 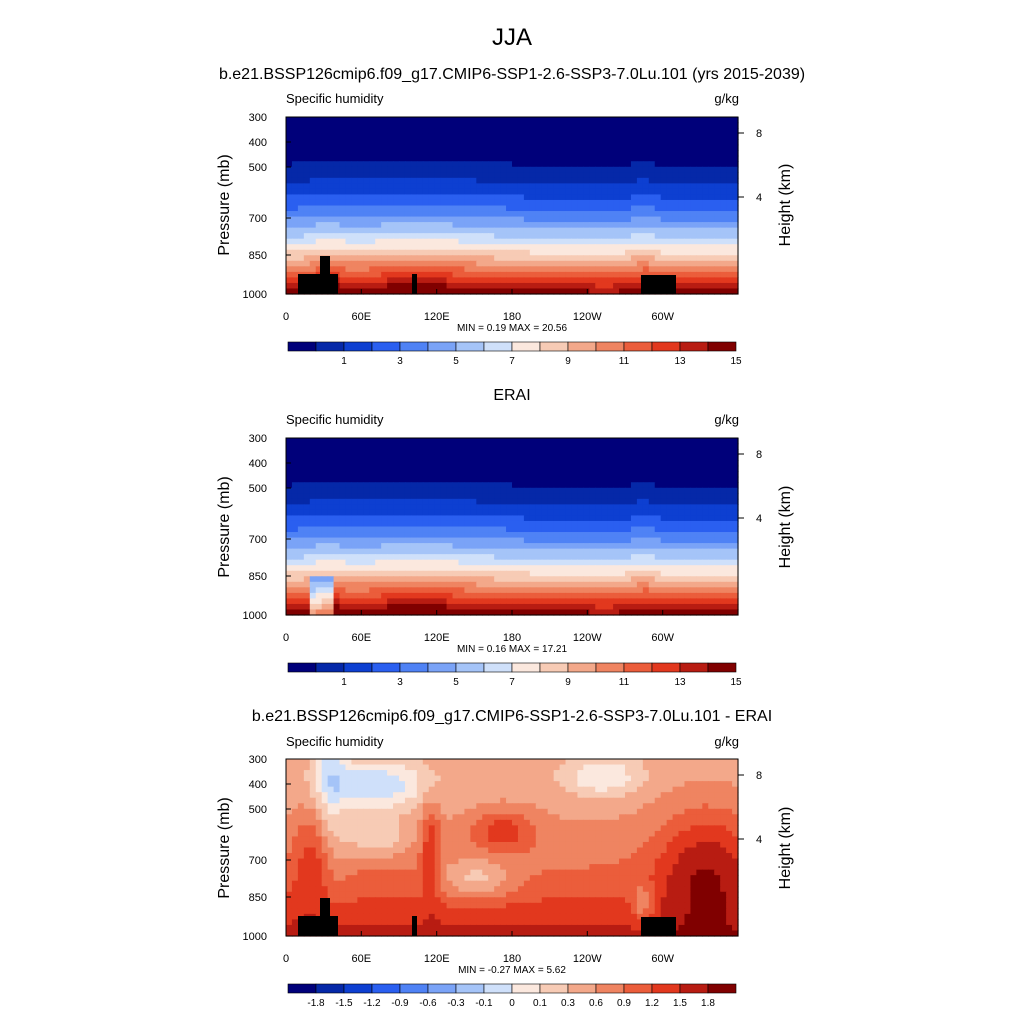 What do you see at coordinates (512, 37) in the screenshot?
I see `figure-title: JJA` at bounding box center [512, 37].